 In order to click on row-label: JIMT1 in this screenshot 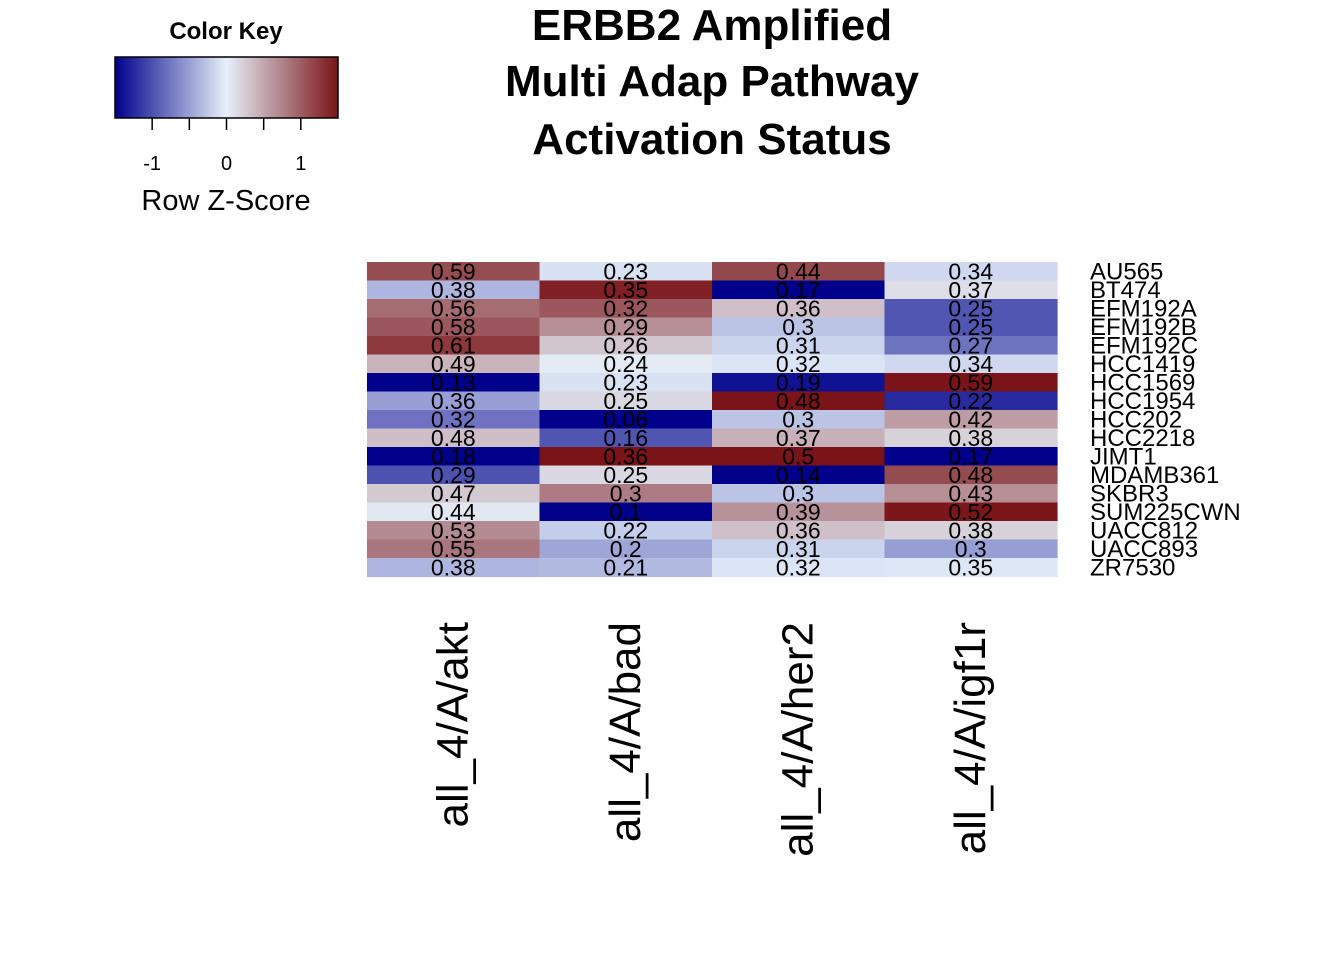, I will do `click(1123, 457)`.